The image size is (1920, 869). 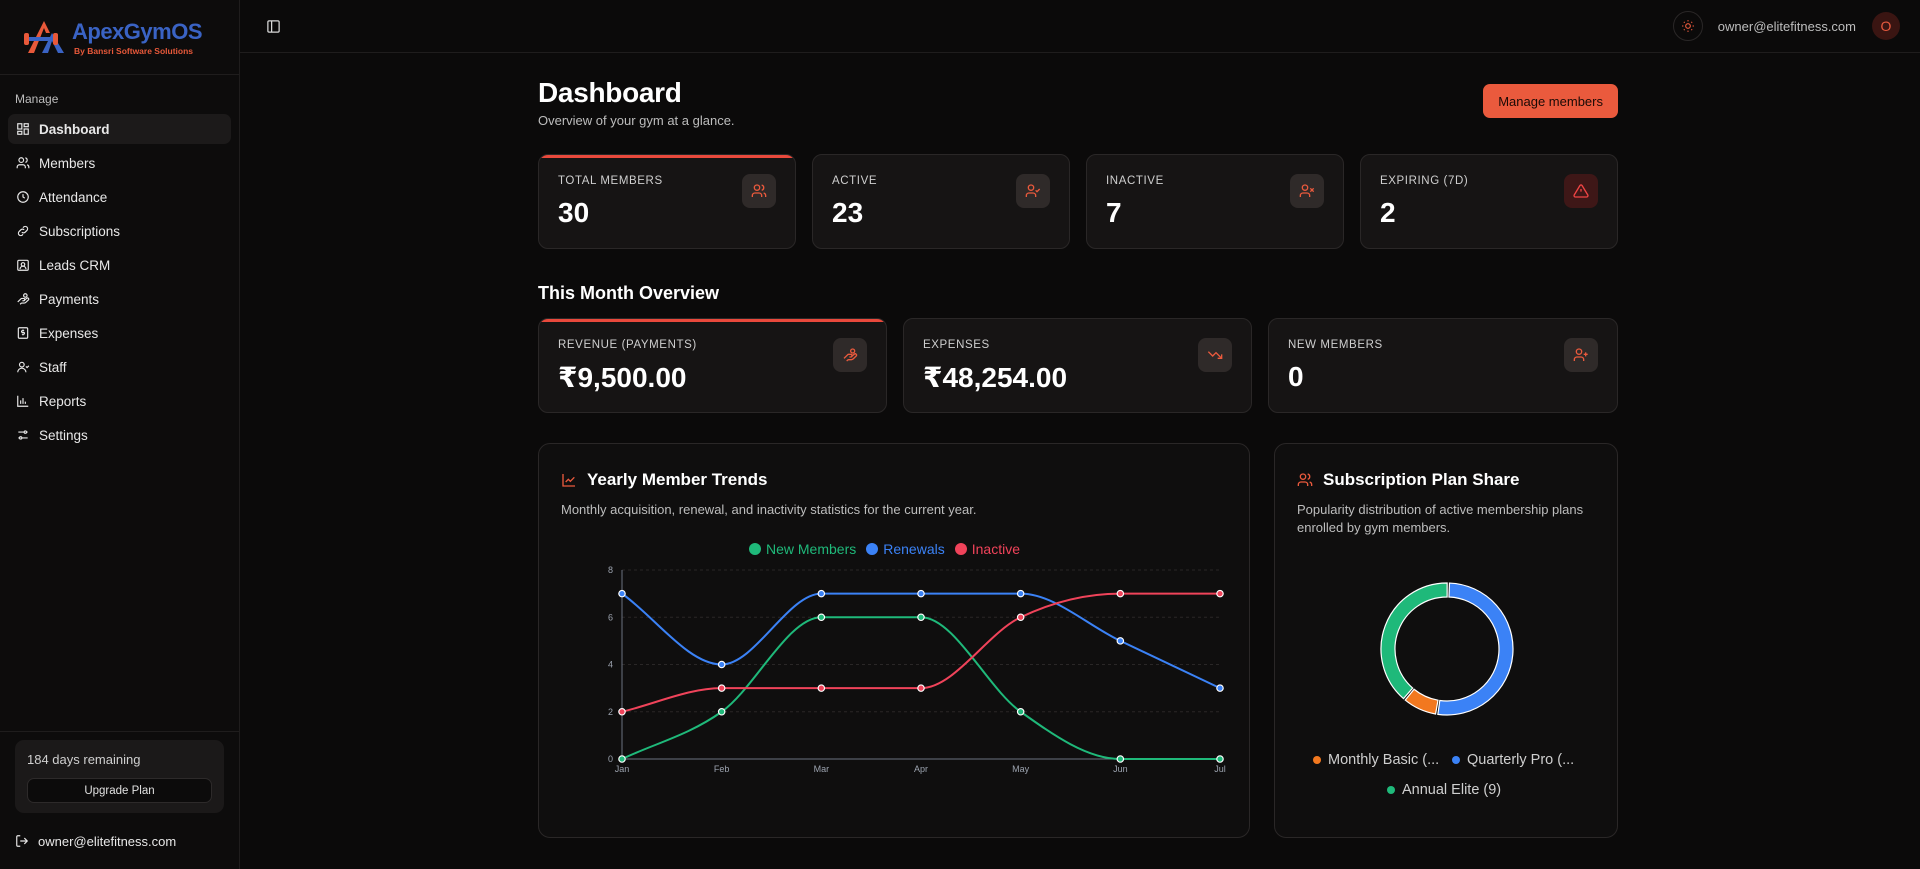 What do you see at coordinates (37, 99) in the screenshot?
I see `nav-section-label: Manage` at bounding box center [37, 99].